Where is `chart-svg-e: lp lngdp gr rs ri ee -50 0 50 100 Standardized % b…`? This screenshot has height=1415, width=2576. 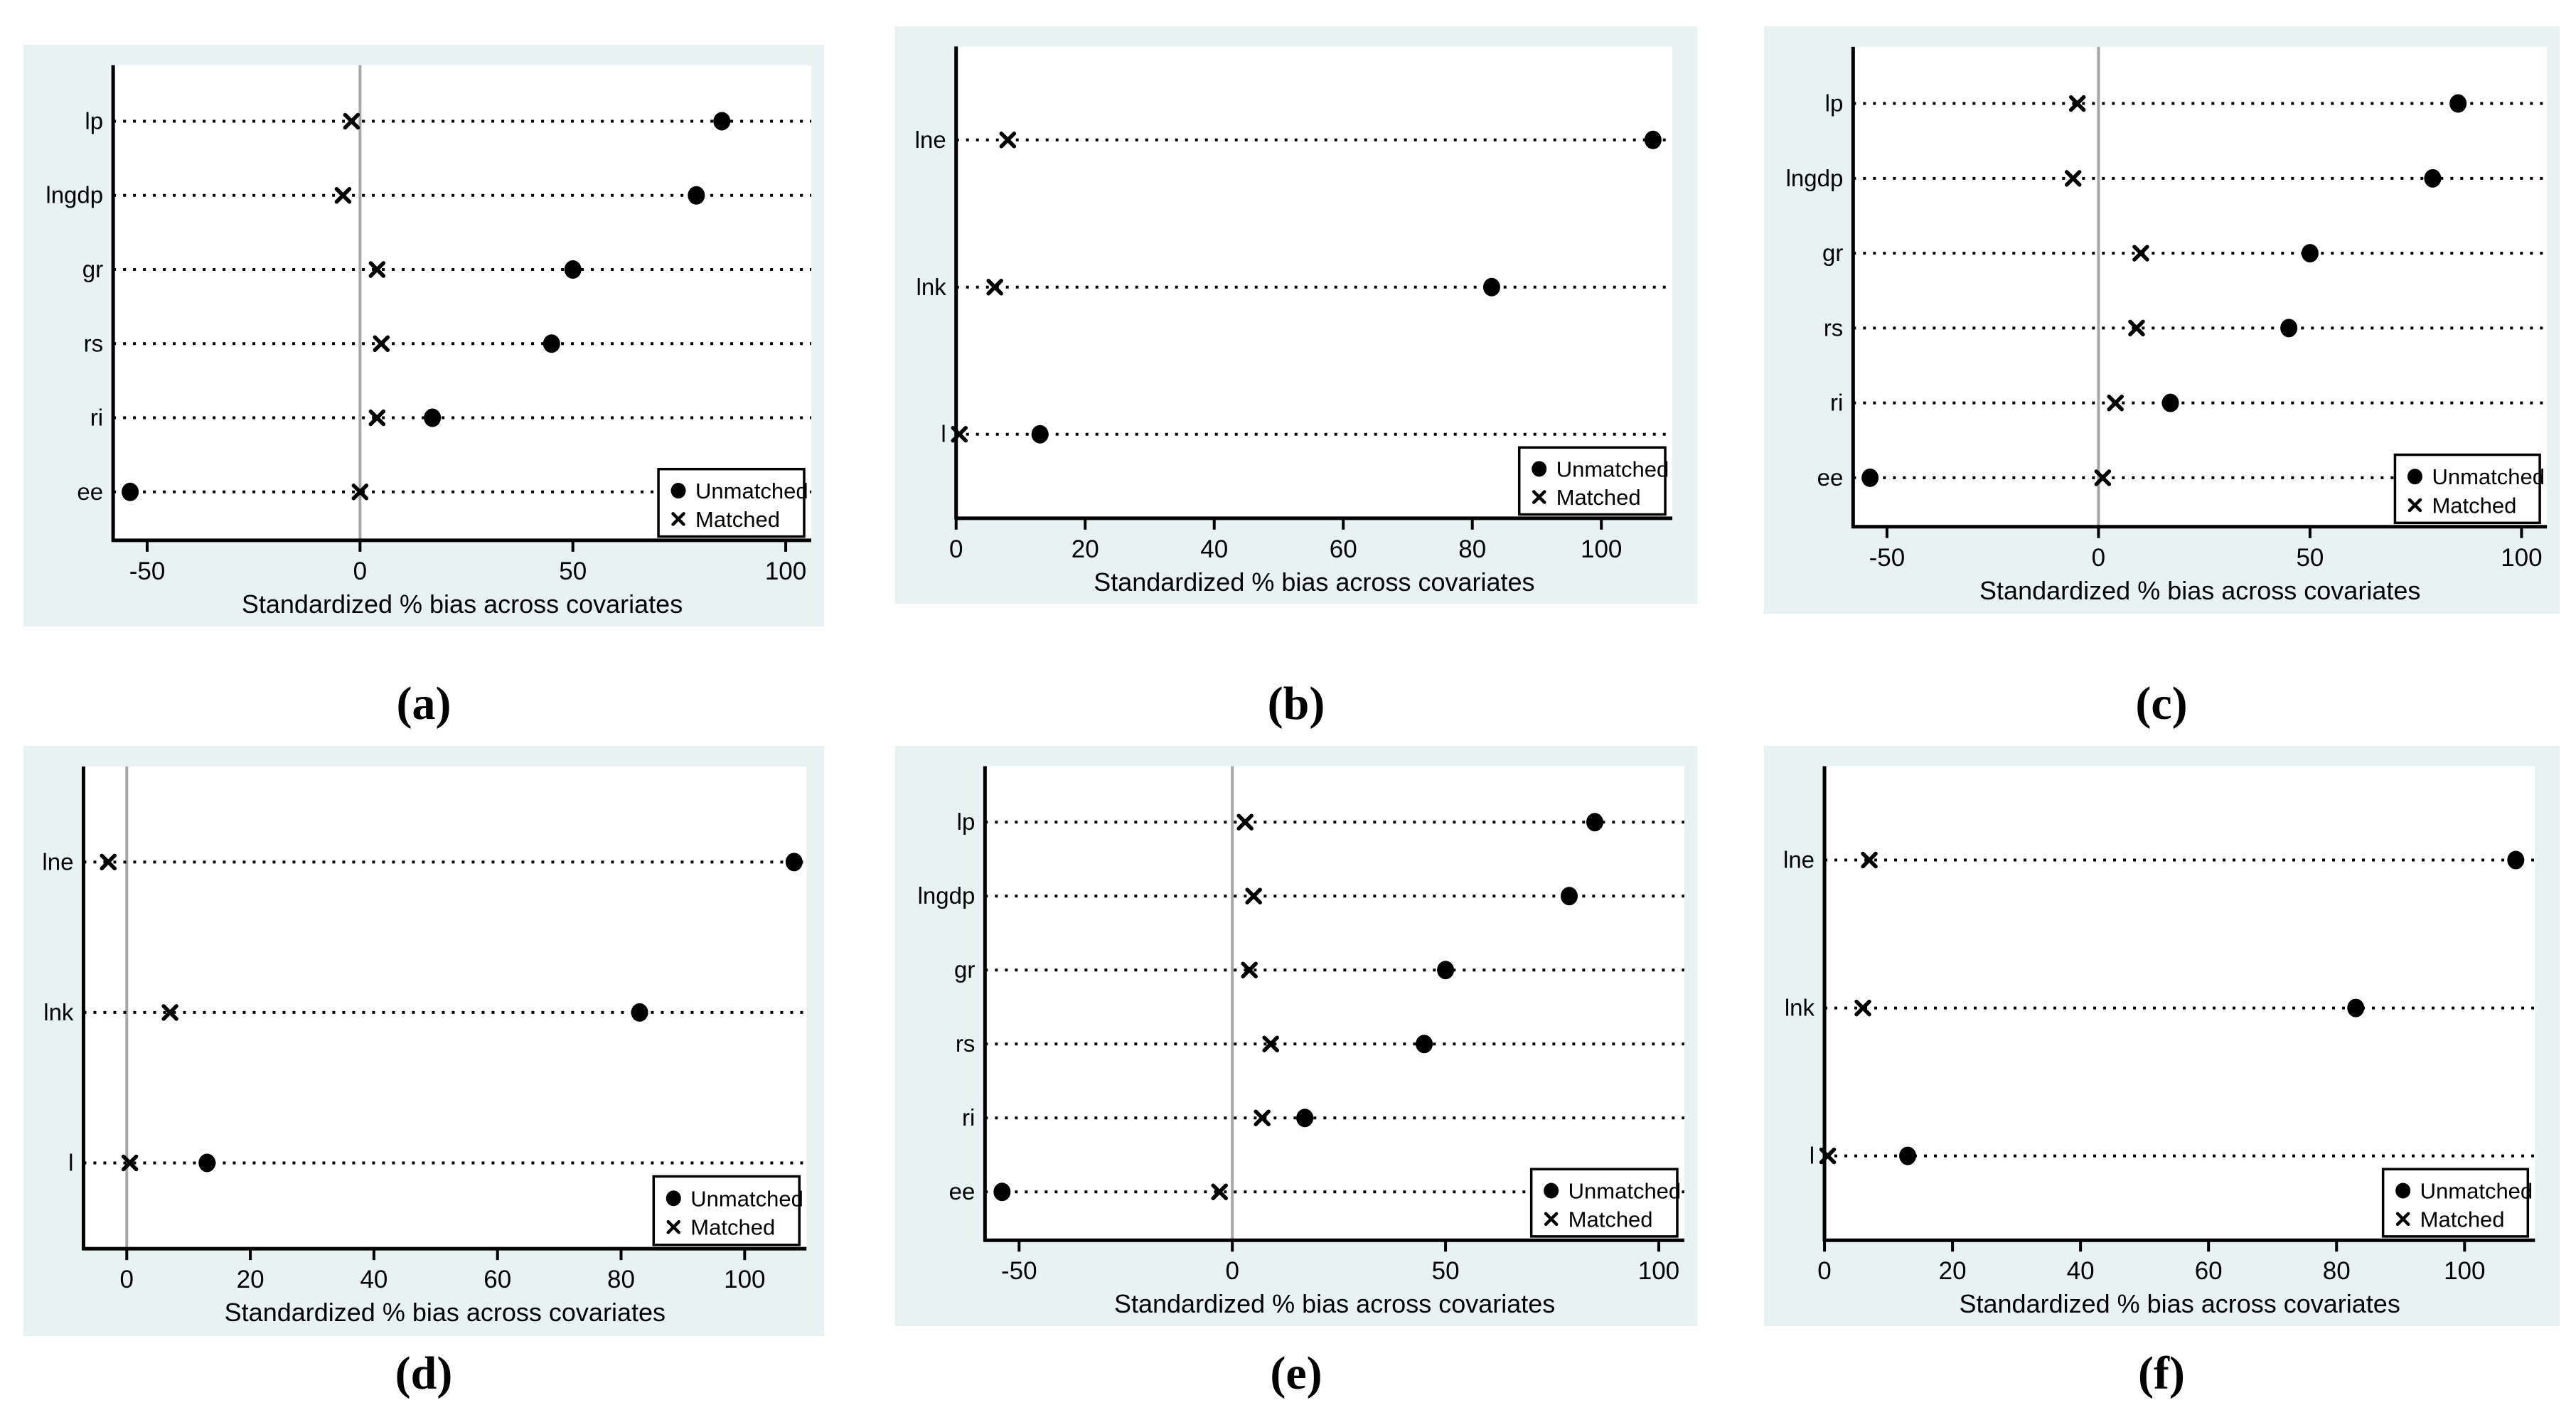
chart-svg-e: lp lngdp gr rs ri ee -50 0 50 100 Standardized % b… is located at coordinates (1296, 1036).